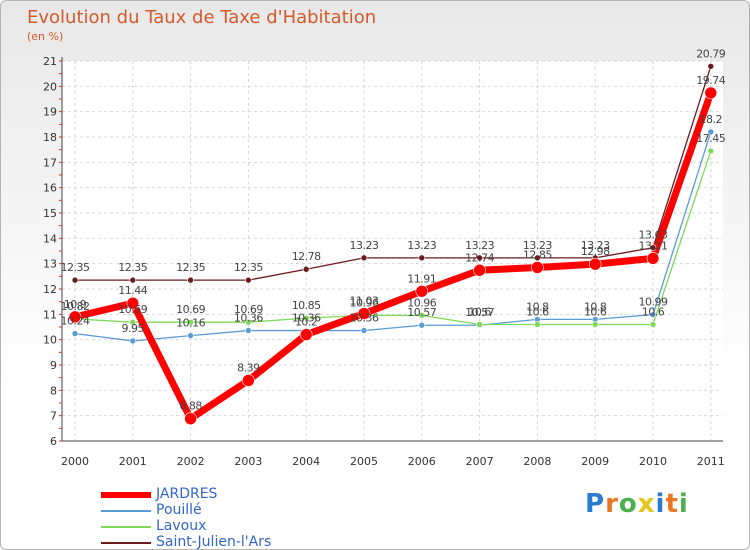 The image size is (750, 550). What do you see at coordinates (132, 290) in the screenshot?
I see `data-label-jardres: 11.44` at bounding box center [132, 290].